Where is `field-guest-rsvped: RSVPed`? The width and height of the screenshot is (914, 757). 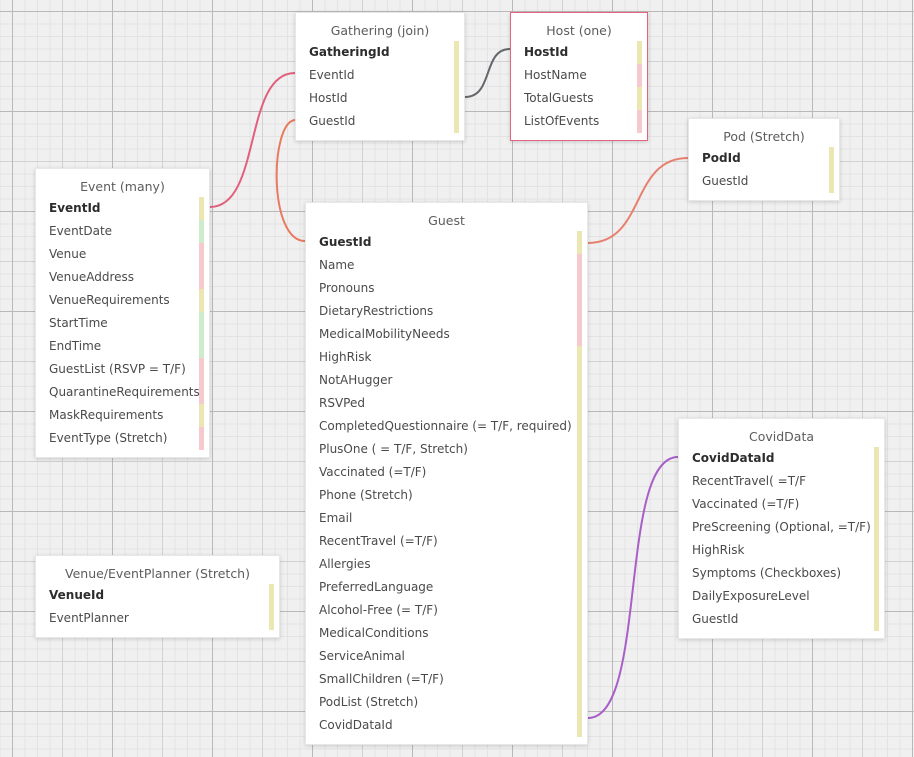
field-guest-rsvped: RSVPed is located at coordinates (446, 403).